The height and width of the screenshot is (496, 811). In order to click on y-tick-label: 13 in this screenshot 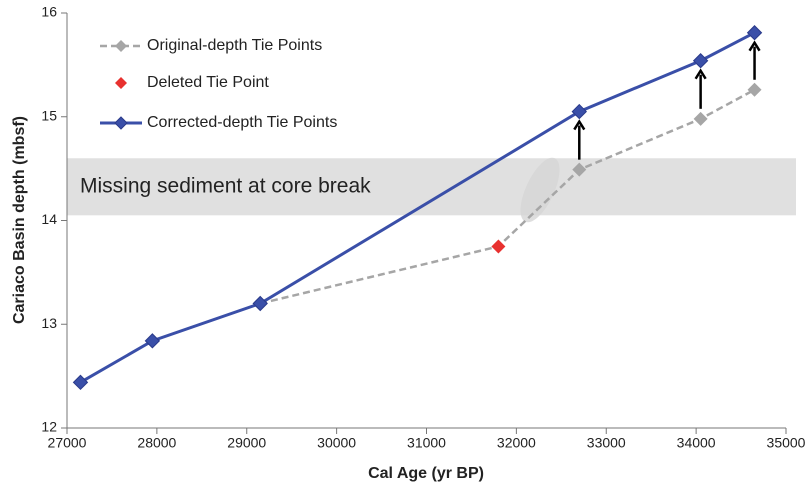, I will do `click(49, 323)`.